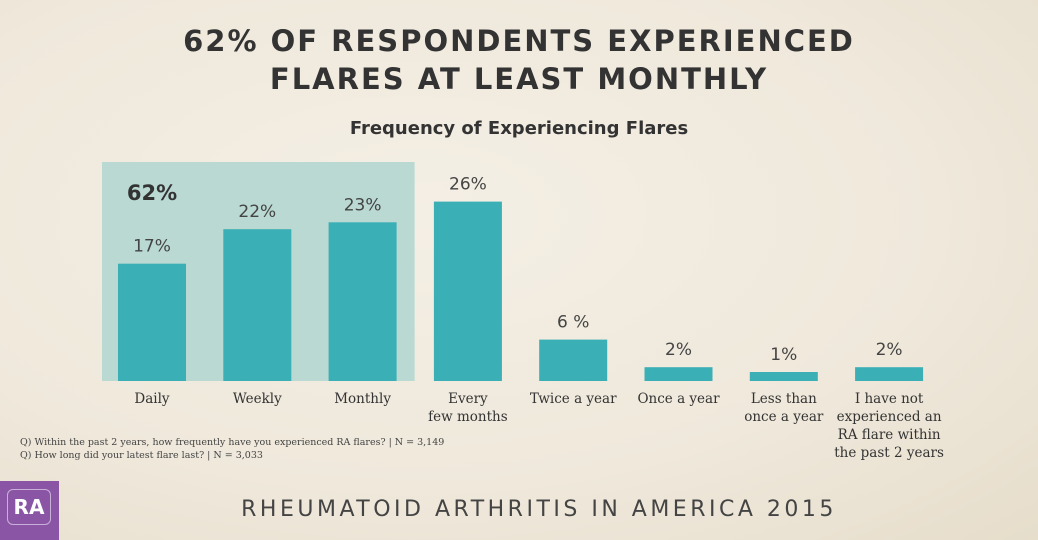 Image resolution: width=1038 pixels, height=540 pixels. Describe the element at coordinates (573, 399) in the screenshot. I see `category-label: Twice a year` at that location.